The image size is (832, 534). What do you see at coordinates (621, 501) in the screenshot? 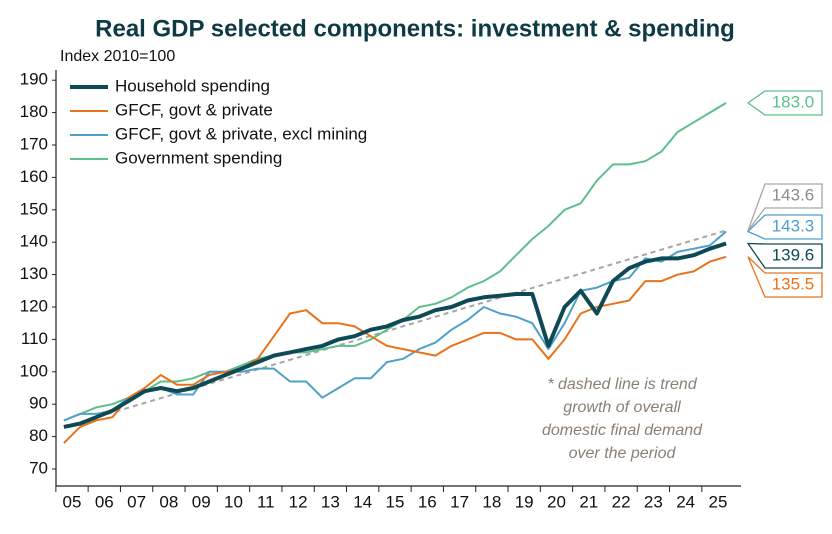
I see `x-tick-label: 22` at bounding box center [621, 501].